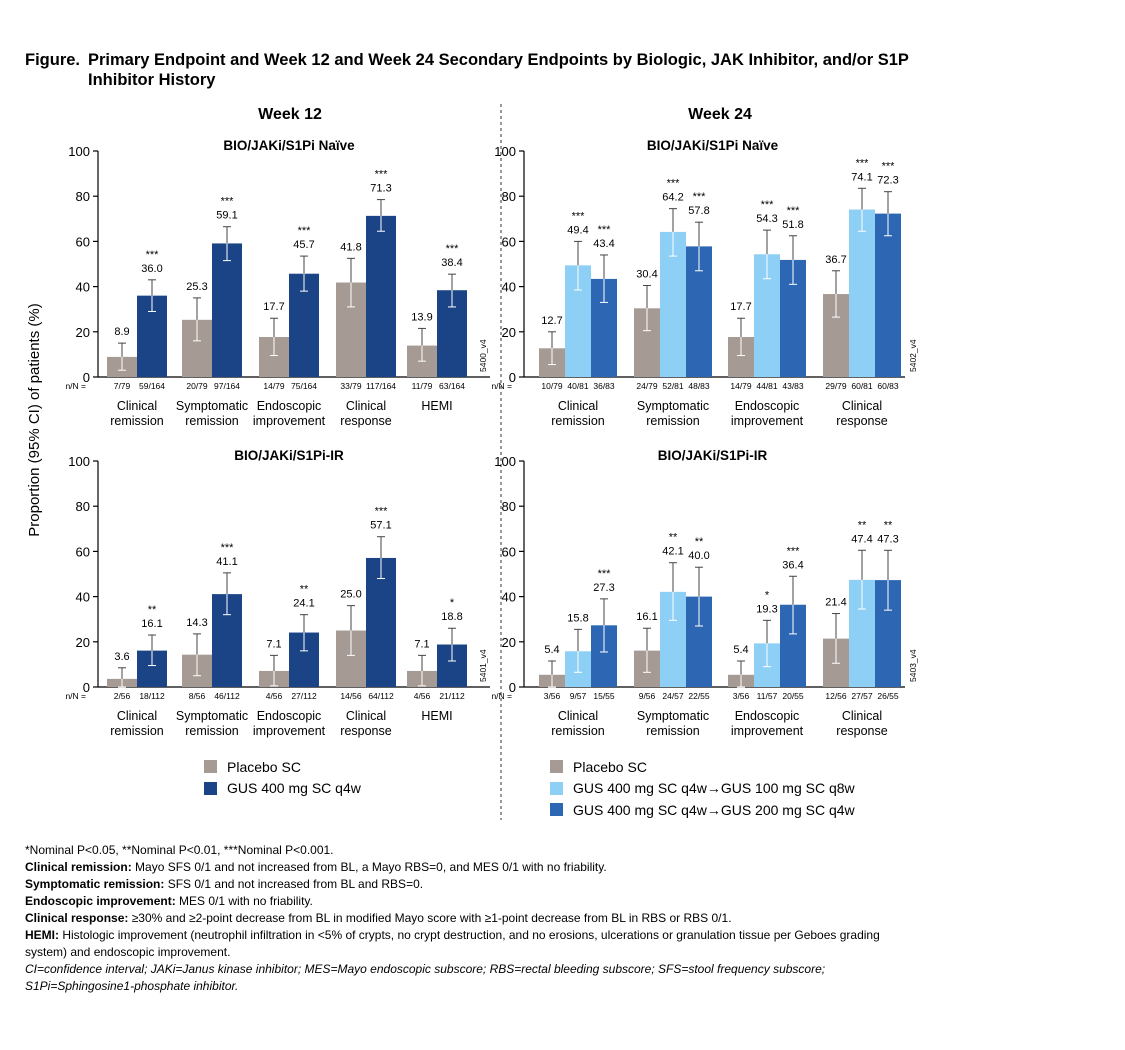 Image resolution: width=1125 pixels, height=1050 pixels. What do you see at coordinates (282, 767) in the screenshot?
I see `legend-item: Placebo SC` at bounding box center [282, 767].